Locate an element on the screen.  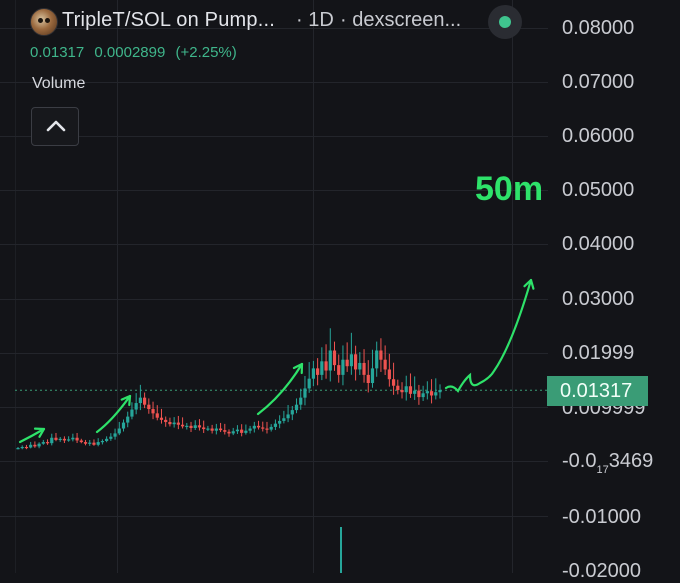
price-tick-special: -0.0173469 is located at coordinates (607, 463).